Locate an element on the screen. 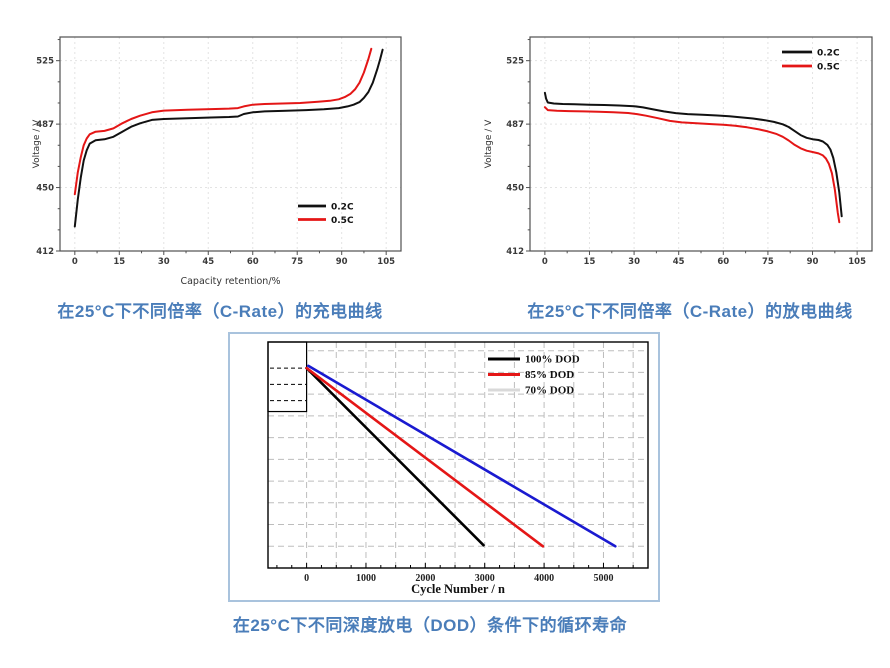 Image resolution: width=890 pixels, height=668 pixels. series-line-85DOD is located at coordinates (425, 457).